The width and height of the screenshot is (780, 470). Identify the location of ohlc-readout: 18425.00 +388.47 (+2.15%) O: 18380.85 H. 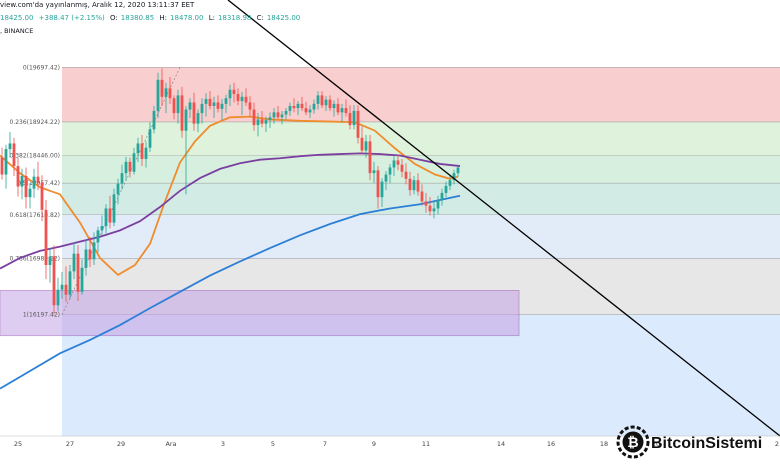
(151, 18).